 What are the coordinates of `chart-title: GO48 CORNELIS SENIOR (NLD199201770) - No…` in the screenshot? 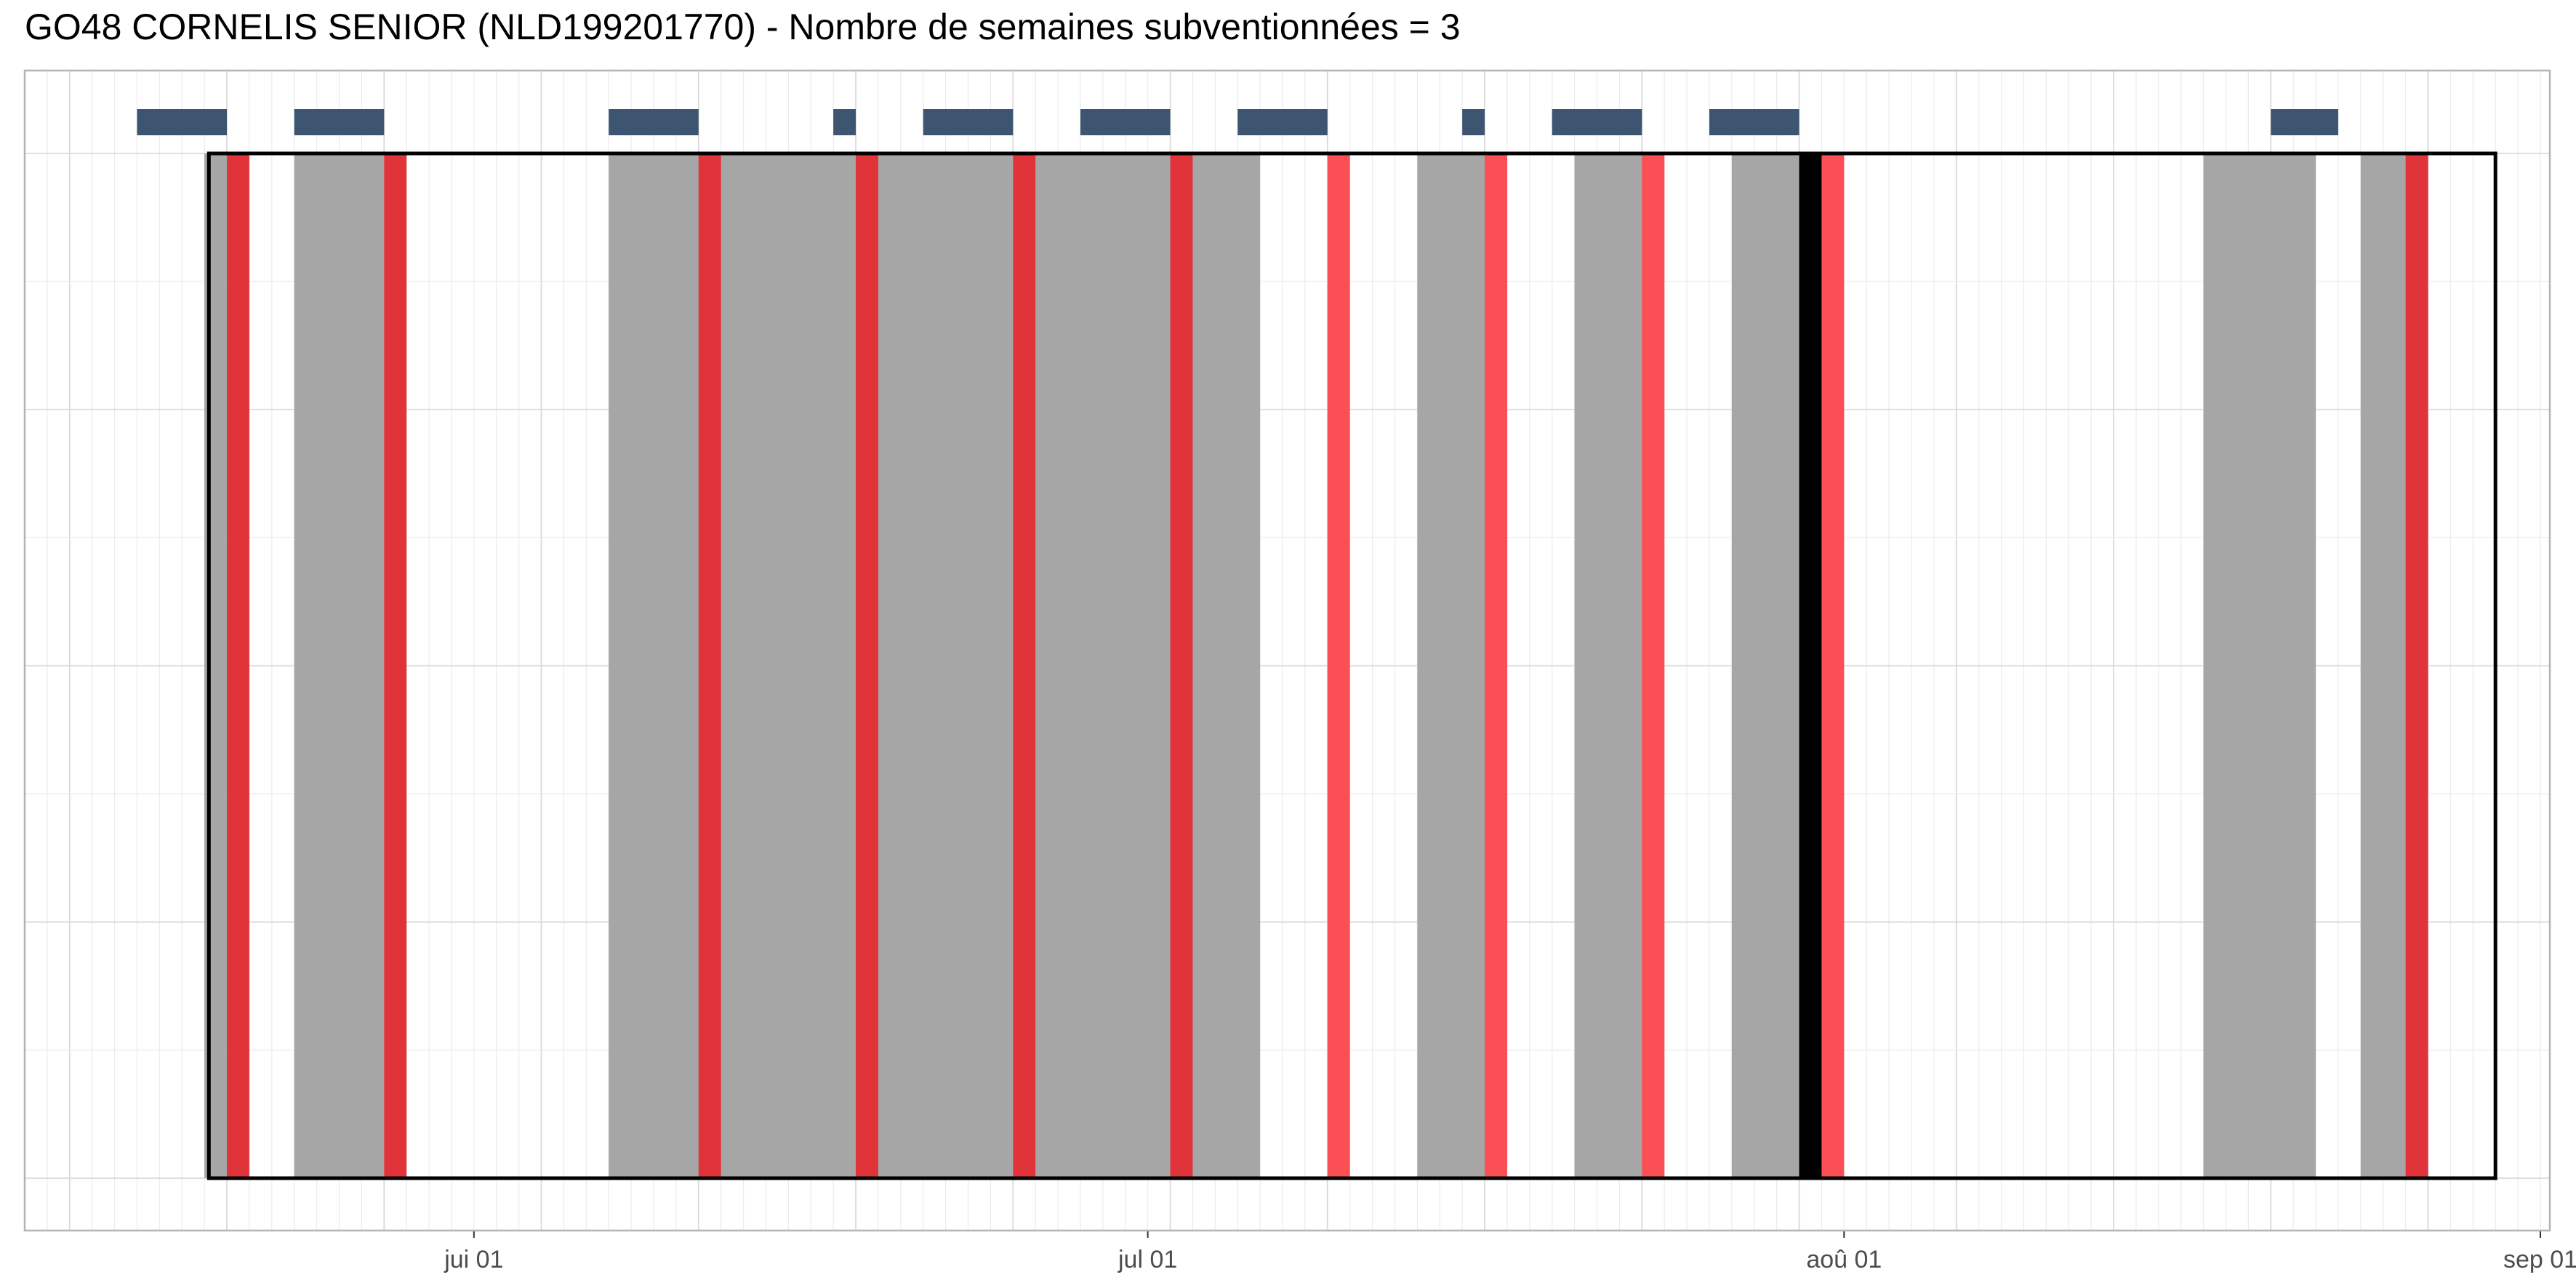 It's located at (743, 27).